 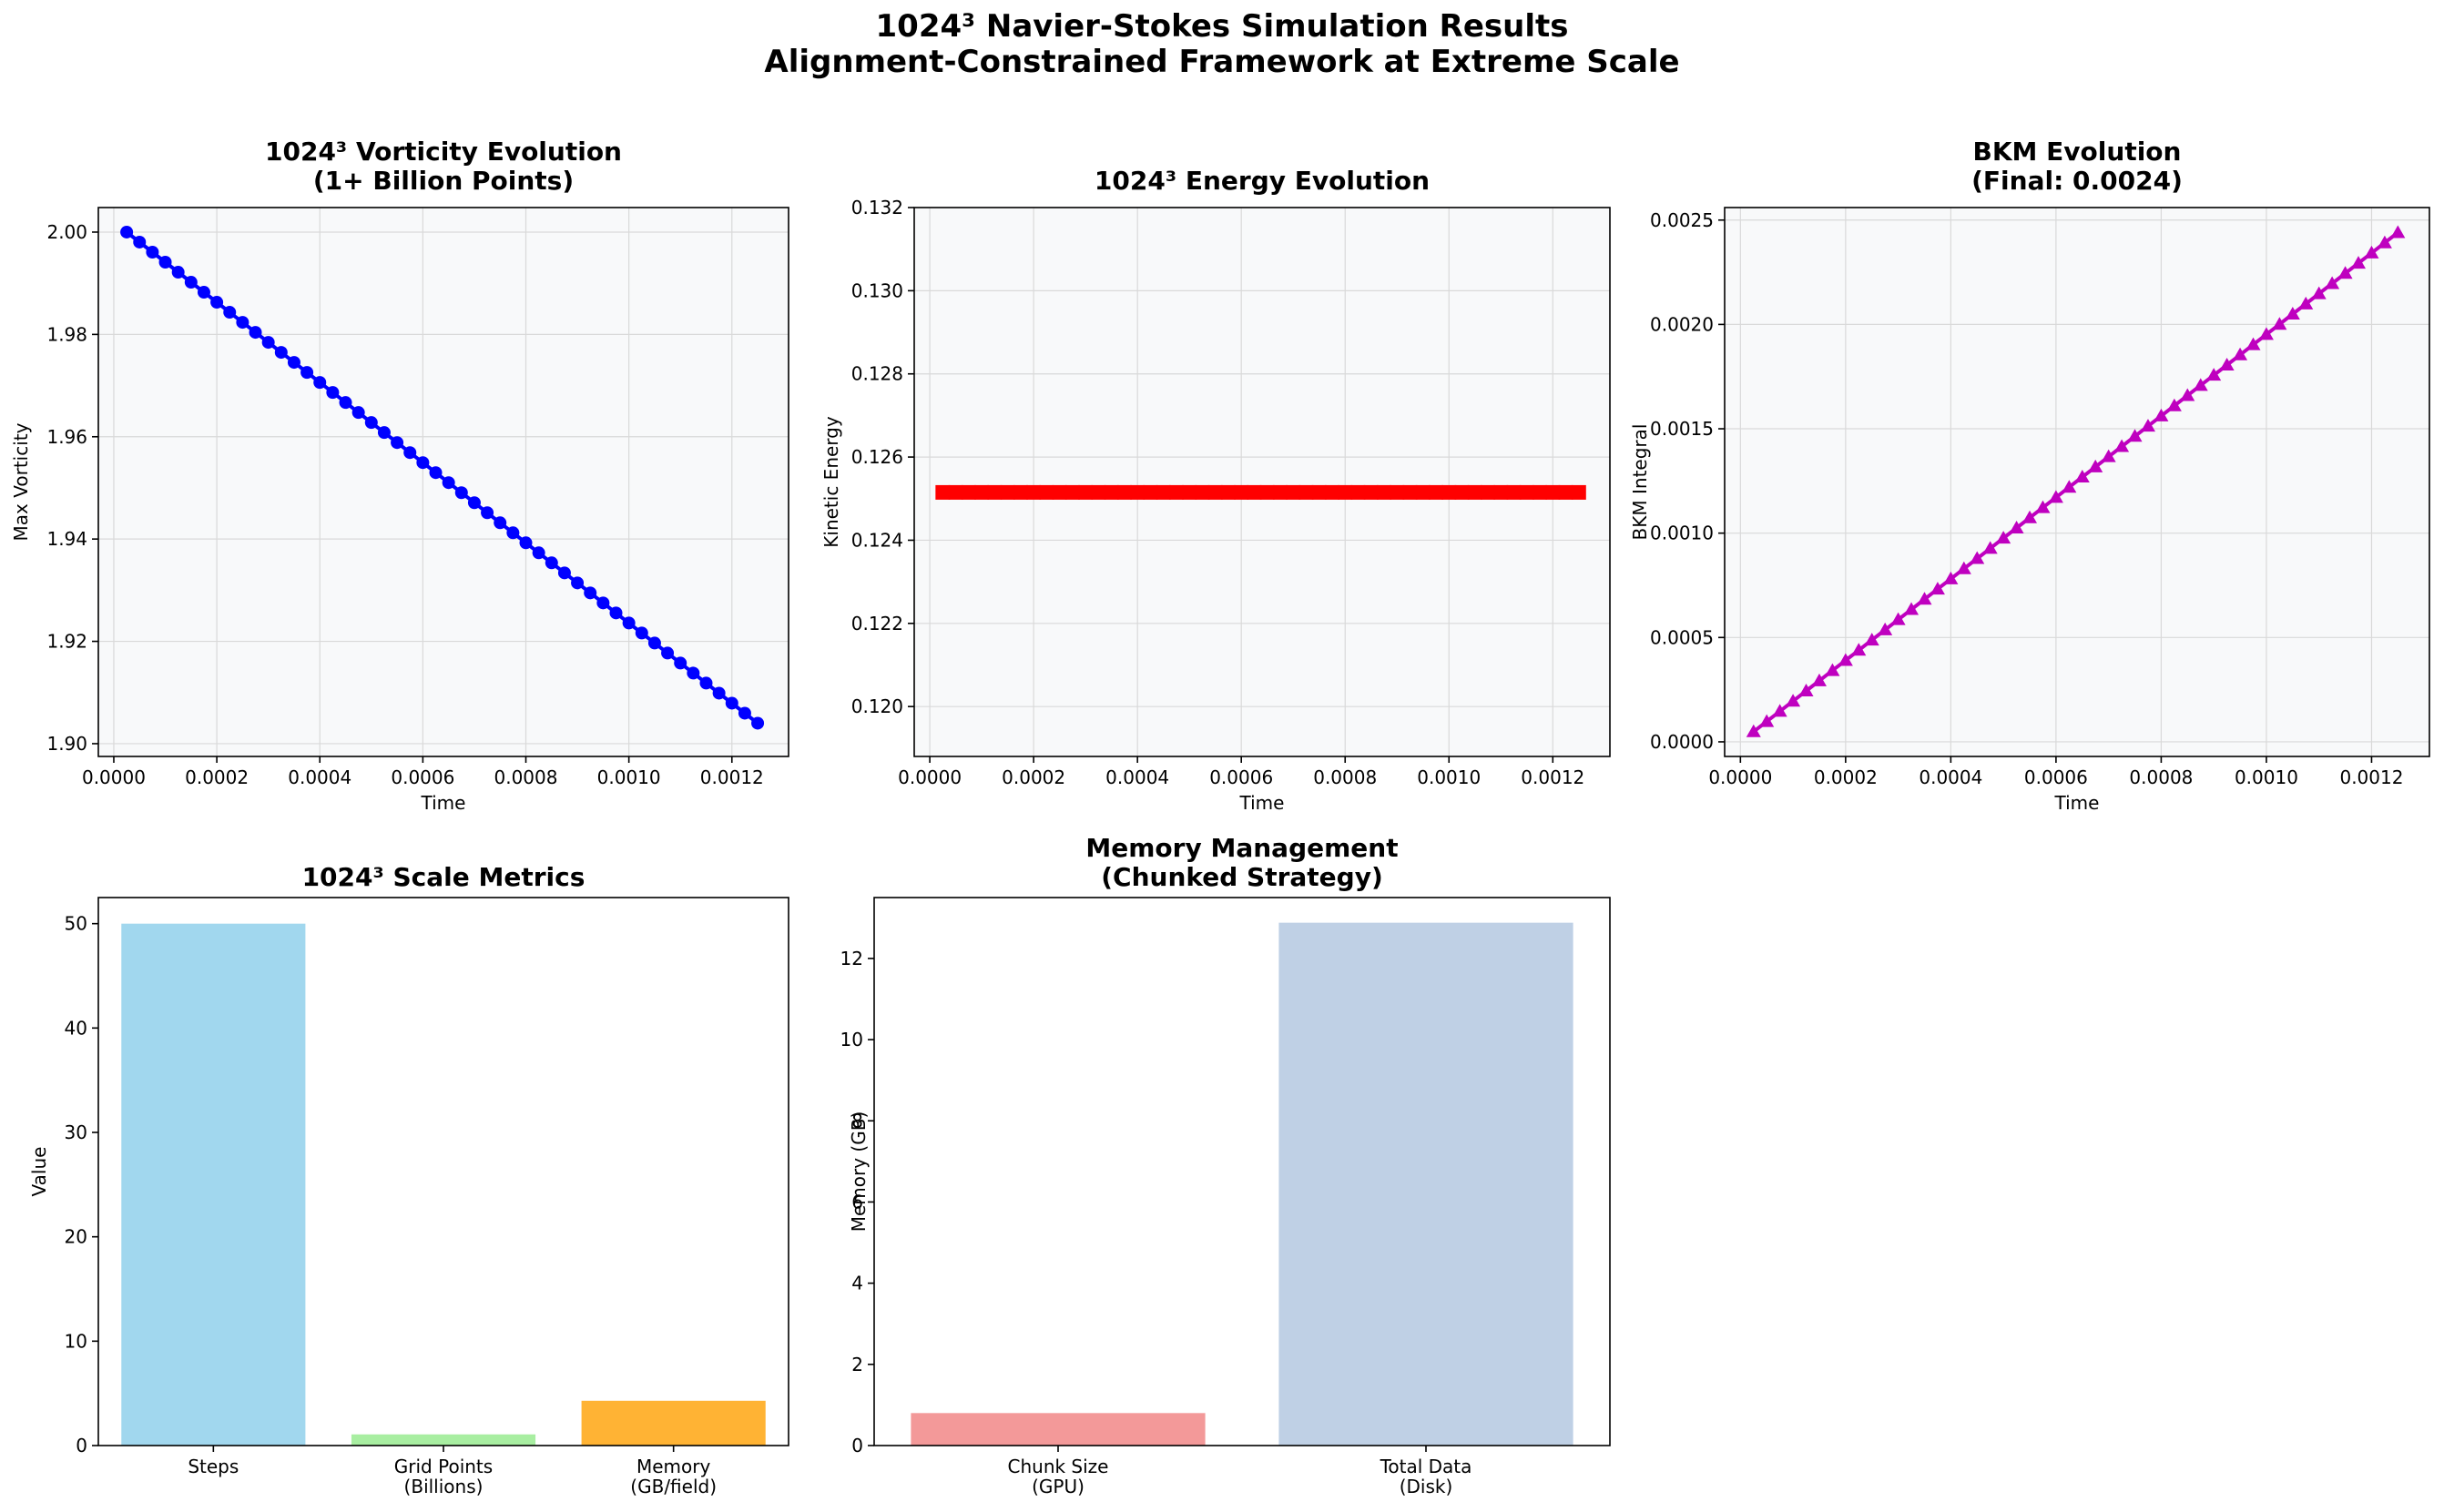 What do you see at coordinates (1682, 742) in the screenshot?
I see `y-tick-label: 0.0000` at bounding box center [1682, 742].